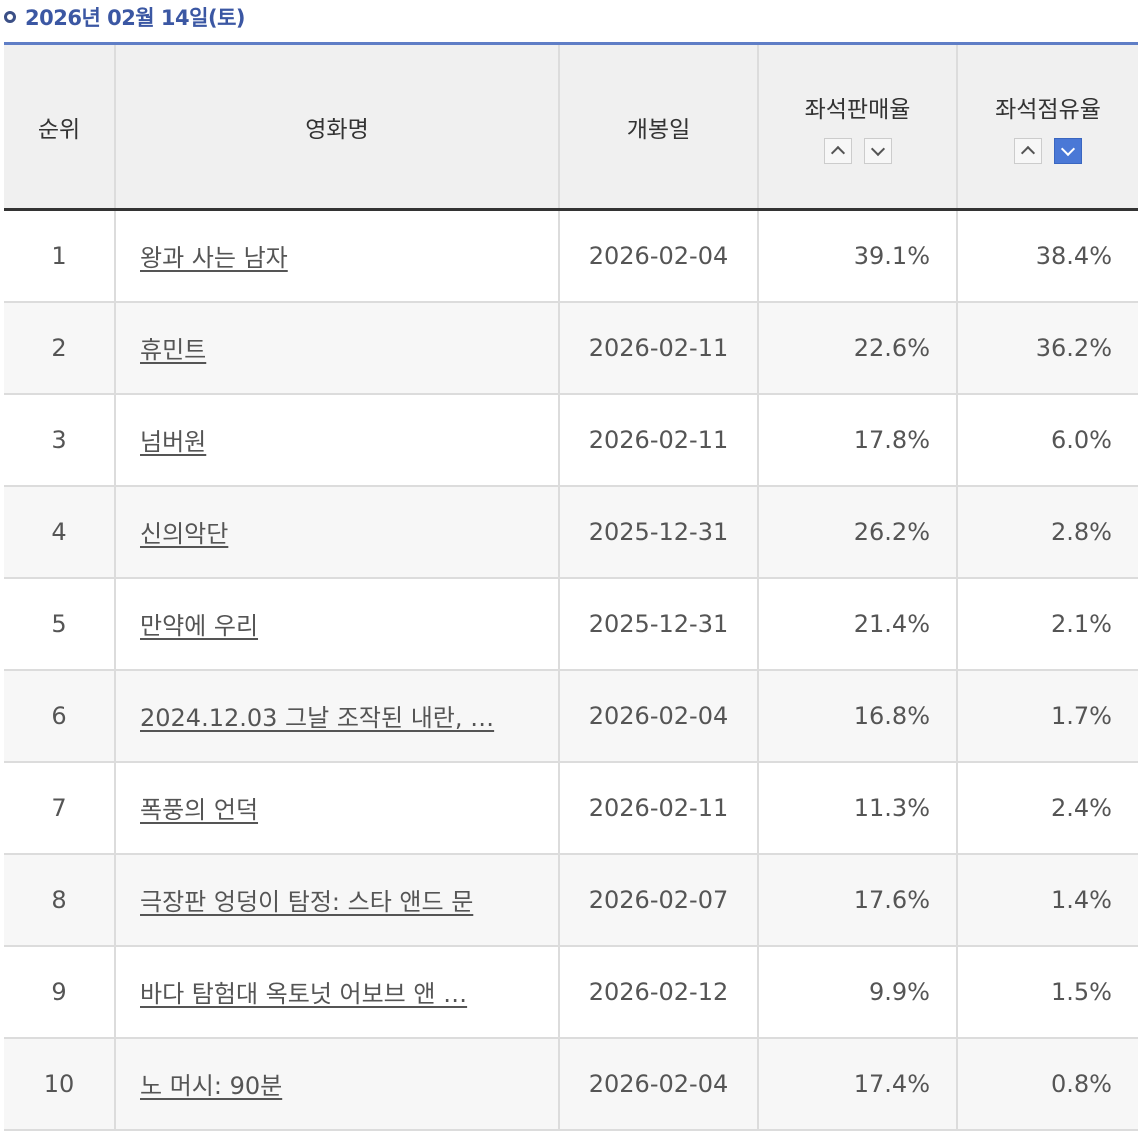 The image size is (1138, 1131). I want to click on movie-title-link: 노 머시: 90분, so click(211, 1086).